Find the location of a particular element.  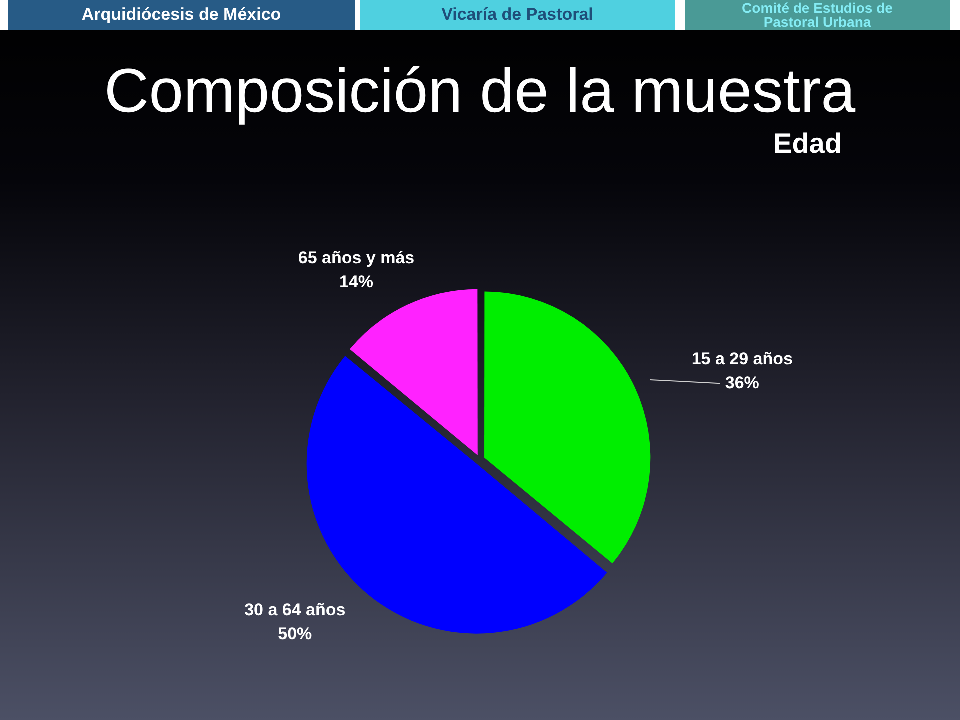

data-label: 14% is located at coordinates (357, 282).